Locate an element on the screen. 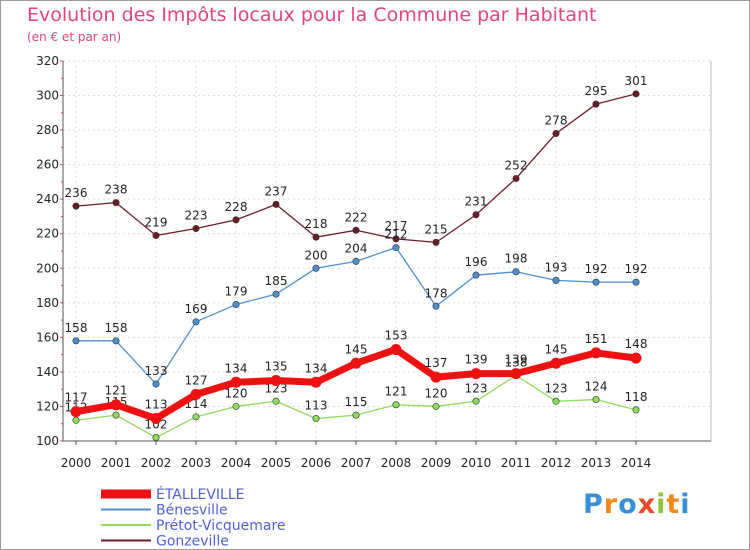  x-tick-label: 2000 is located at coordinates (76, 463).